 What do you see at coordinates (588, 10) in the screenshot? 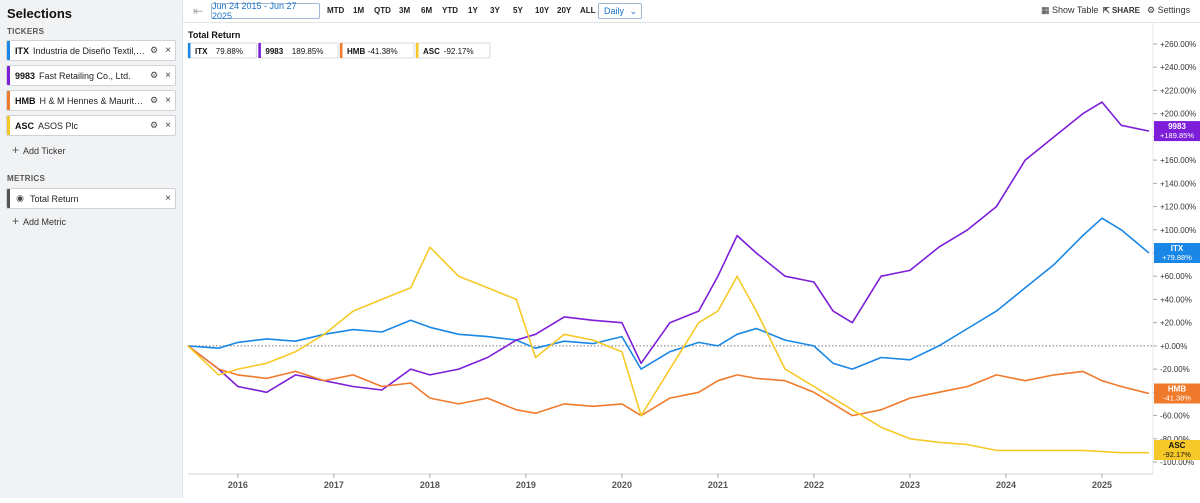
I see `range-all: ALL` at bounding box center [588, 10].